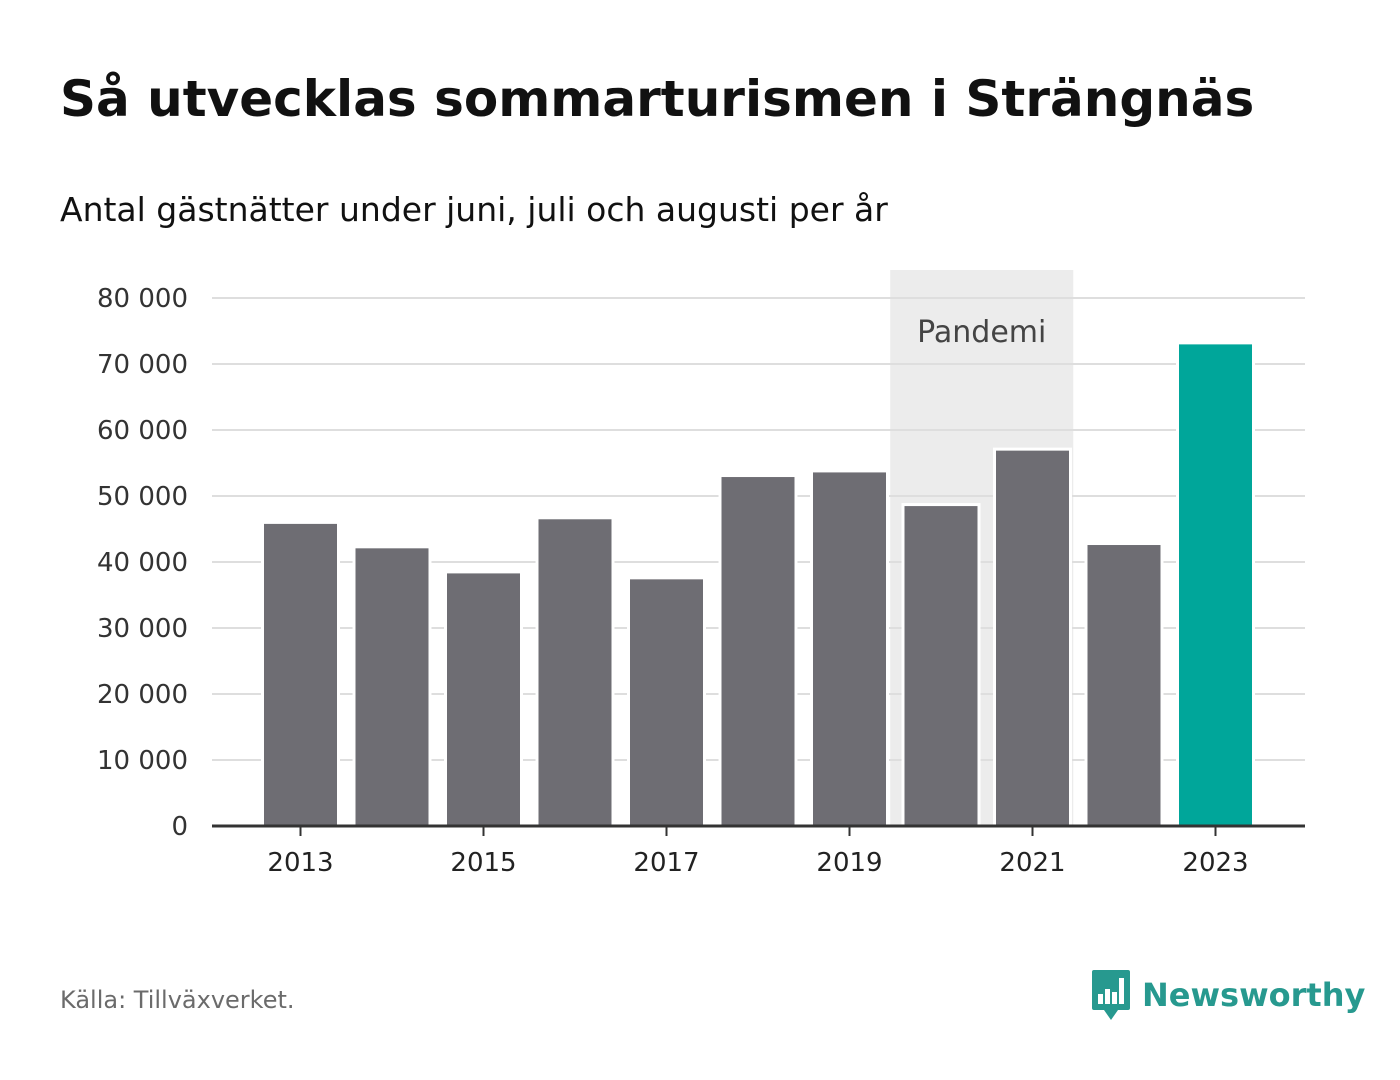 The image size is (1400, 1080). What do you see at coordinates (483, 863) in the screenshot?
I see `x-tick-label: 2015` at bounding box center [483, 863].